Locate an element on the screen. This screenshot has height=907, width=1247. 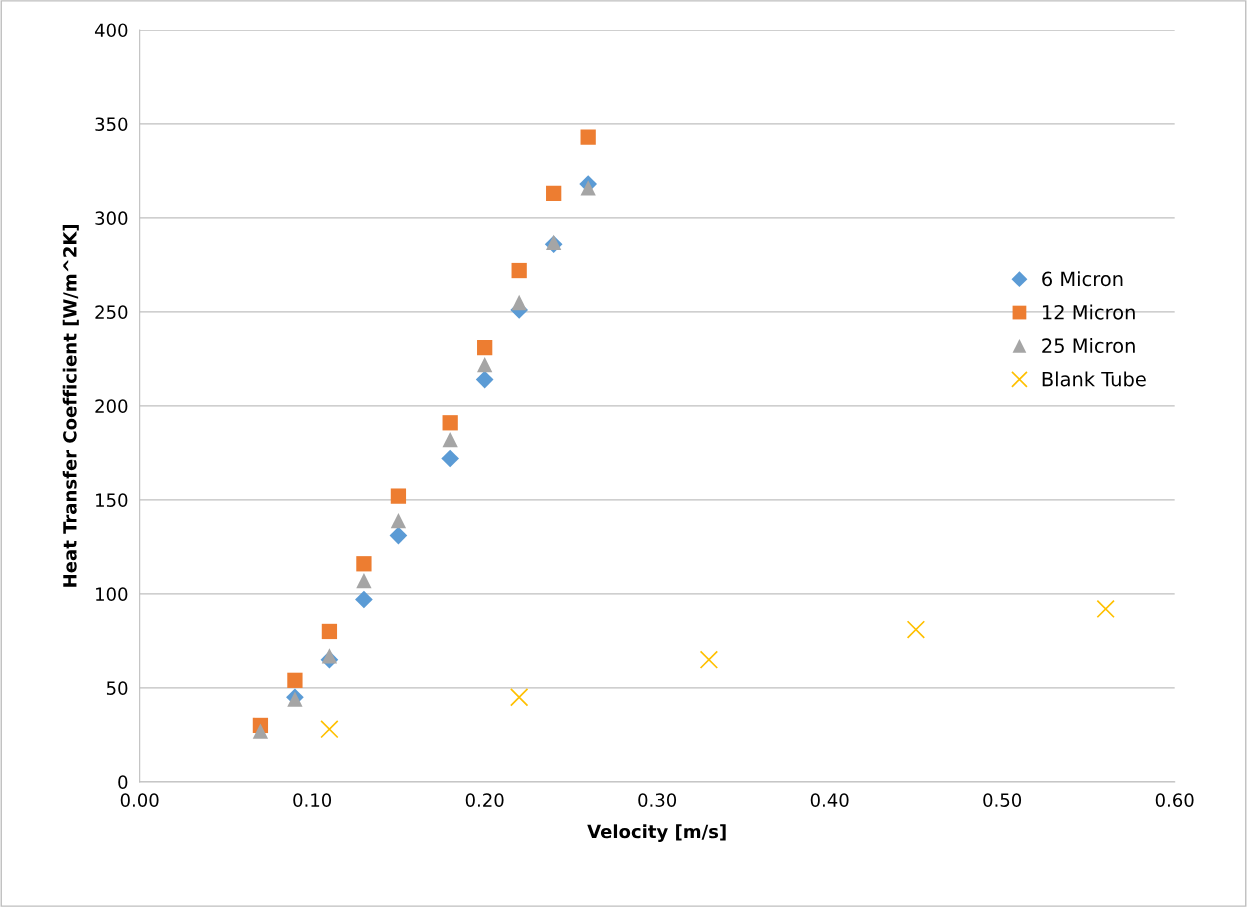
x-tick-label: 0.40 is located at coordinates (829, 800).